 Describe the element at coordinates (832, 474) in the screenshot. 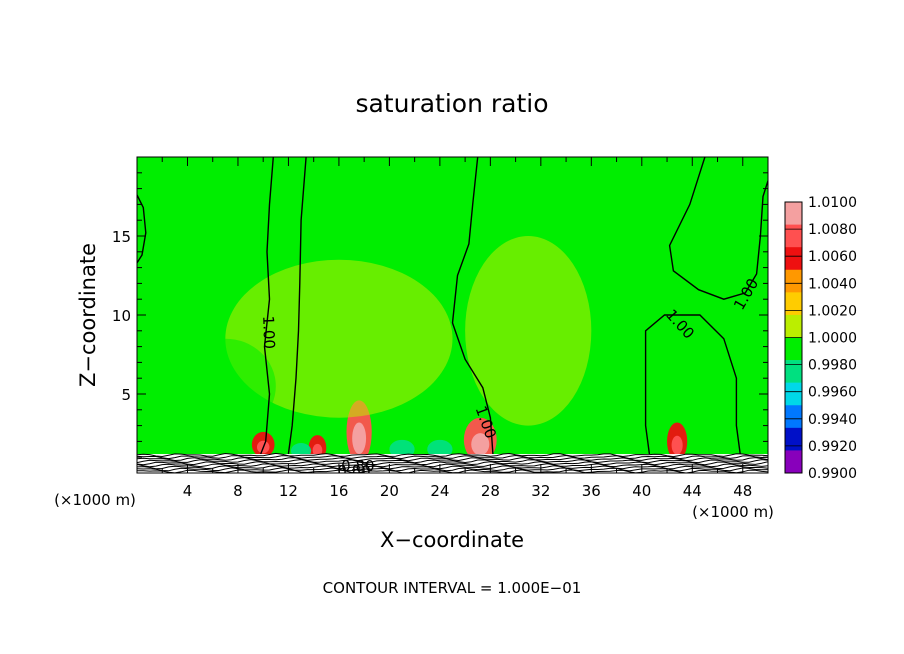

I see `colorbar-label: 0.9900` at that location.